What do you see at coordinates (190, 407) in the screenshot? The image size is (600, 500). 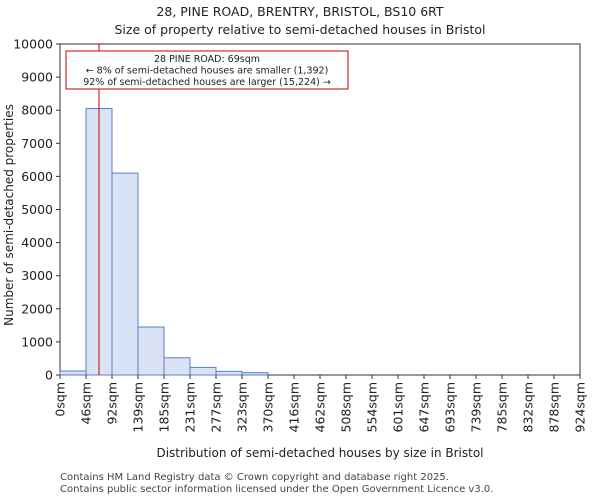 I see `x-tick-label: 231sqm` at bounding box center [190, 407].